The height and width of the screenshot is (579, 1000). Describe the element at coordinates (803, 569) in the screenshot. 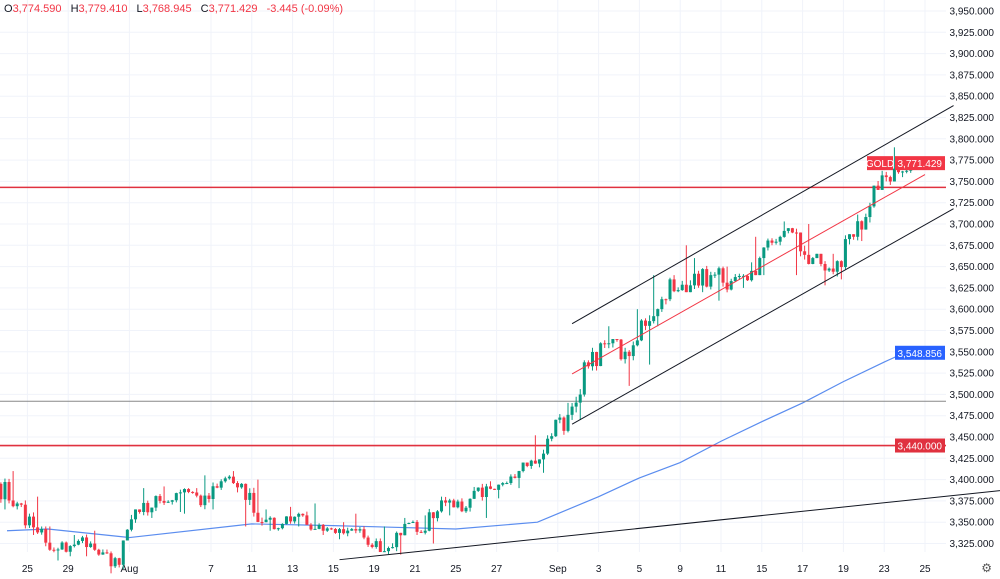

I see `x-tick-label: 17` at that location.